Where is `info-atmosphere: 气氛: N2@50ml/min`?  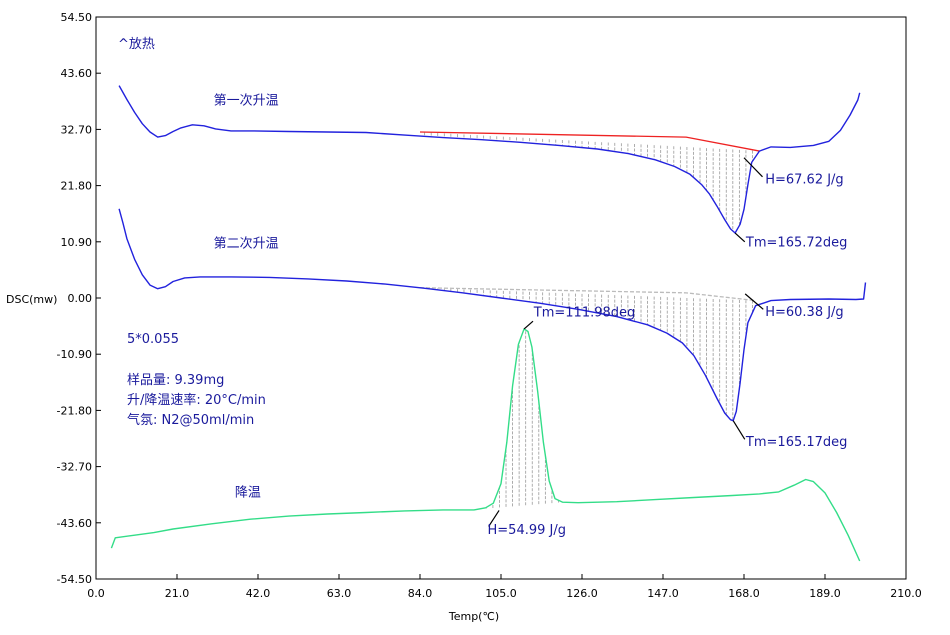 info-atmosphere: 气氛: N2@50ml/min is located at coordinates (190, 420).